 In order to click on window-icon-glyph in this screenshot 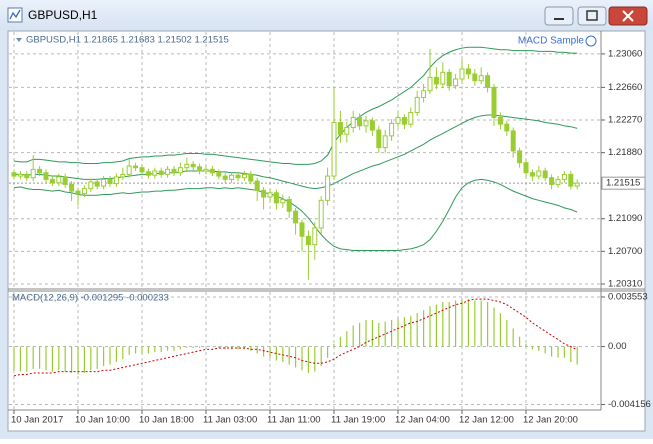, I will do `click(15, 14)`.